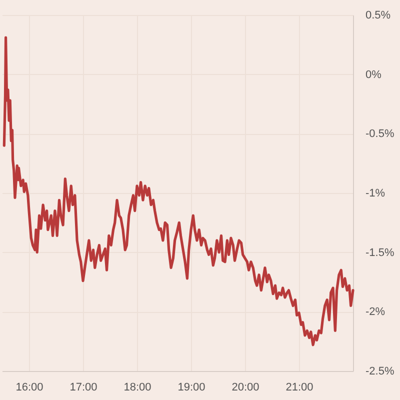 The image size is (400, 400). I want to click on x-tick-label: 16:00, so click(30, 388).